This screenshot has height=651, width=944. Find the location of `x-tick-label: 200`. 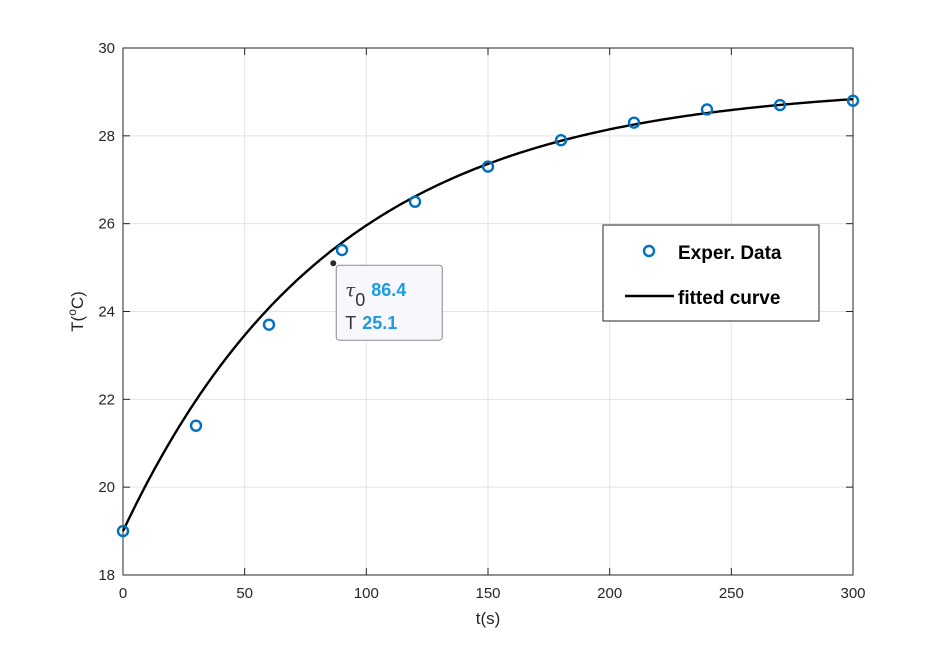

x-tick-label: 200 is located at coordinates (609, 593).